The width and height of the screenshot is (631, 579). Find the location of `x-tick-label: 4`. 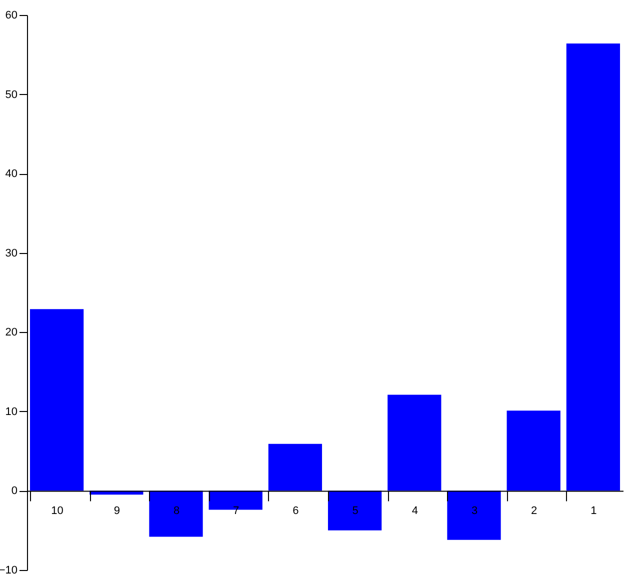

x-tick-label: 4 is located at coordinates (415, 511).